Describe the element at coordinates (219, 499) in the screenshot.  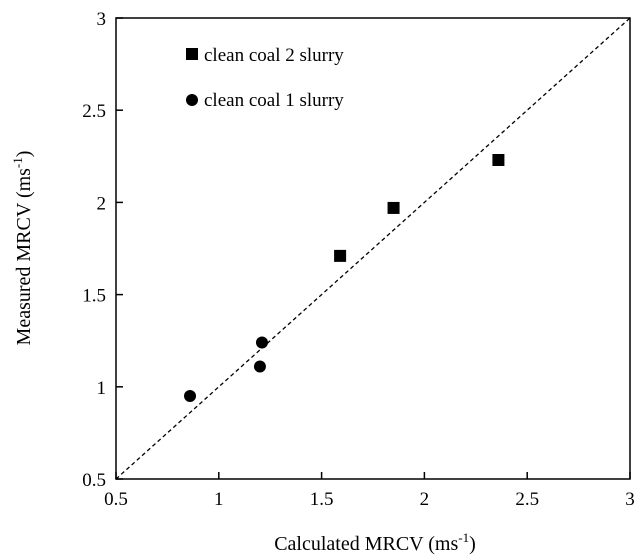
I see `x-tick-label: 1` at that location.